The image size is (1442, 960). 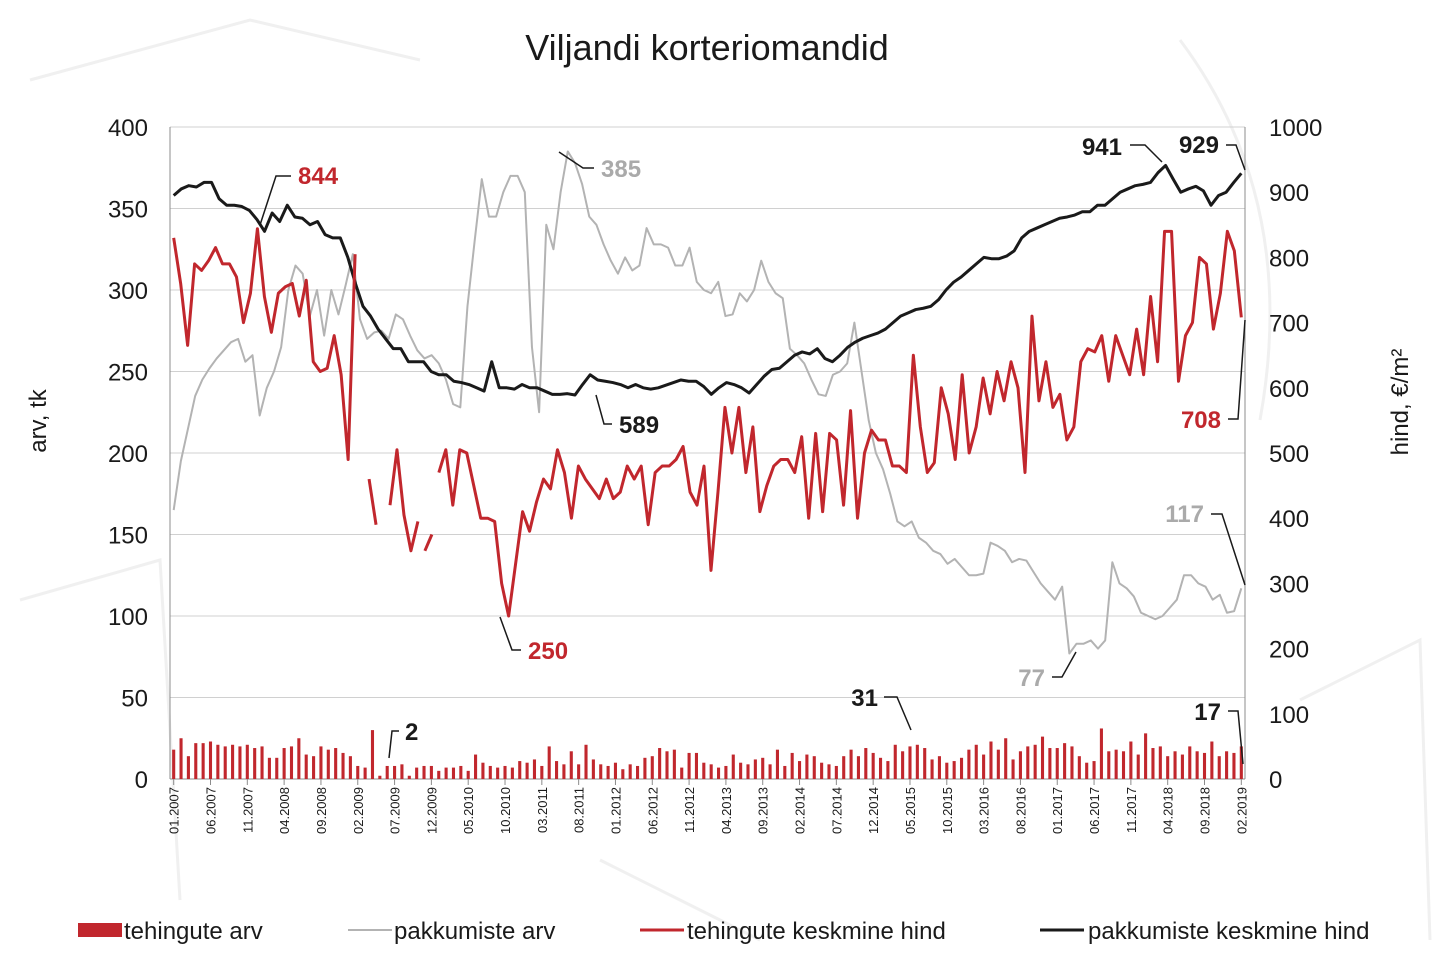 I want to click on y-right-tick-label: 600, so click(x=1289, y=389).